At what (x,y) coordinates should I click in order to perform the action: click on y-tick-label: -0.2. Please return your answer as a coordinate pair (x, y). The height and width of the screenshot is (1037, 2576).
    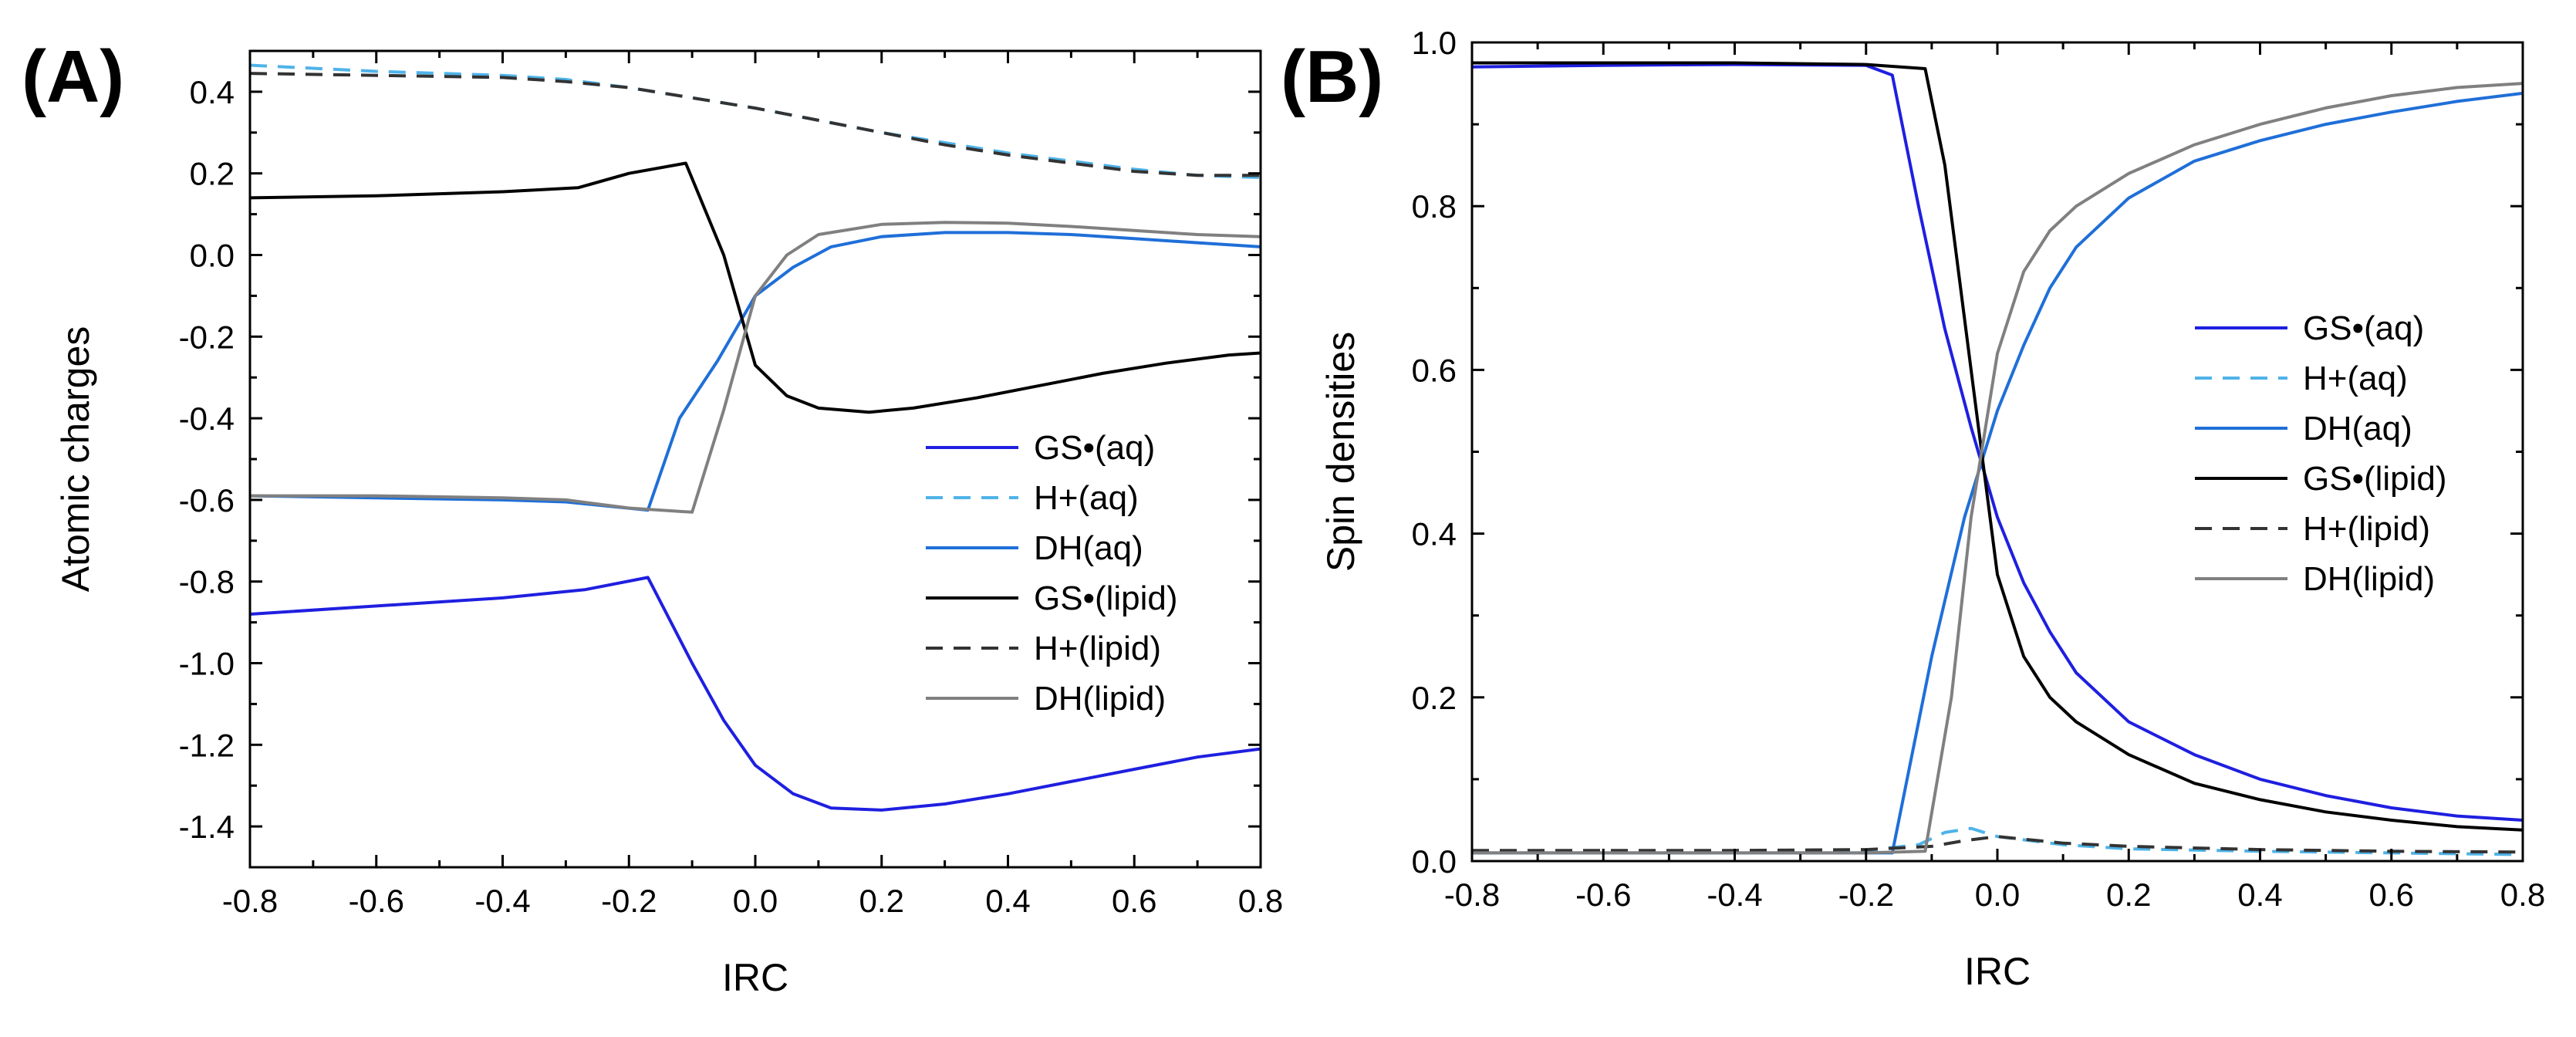
    Looking at the image, I should click on (207, 337).